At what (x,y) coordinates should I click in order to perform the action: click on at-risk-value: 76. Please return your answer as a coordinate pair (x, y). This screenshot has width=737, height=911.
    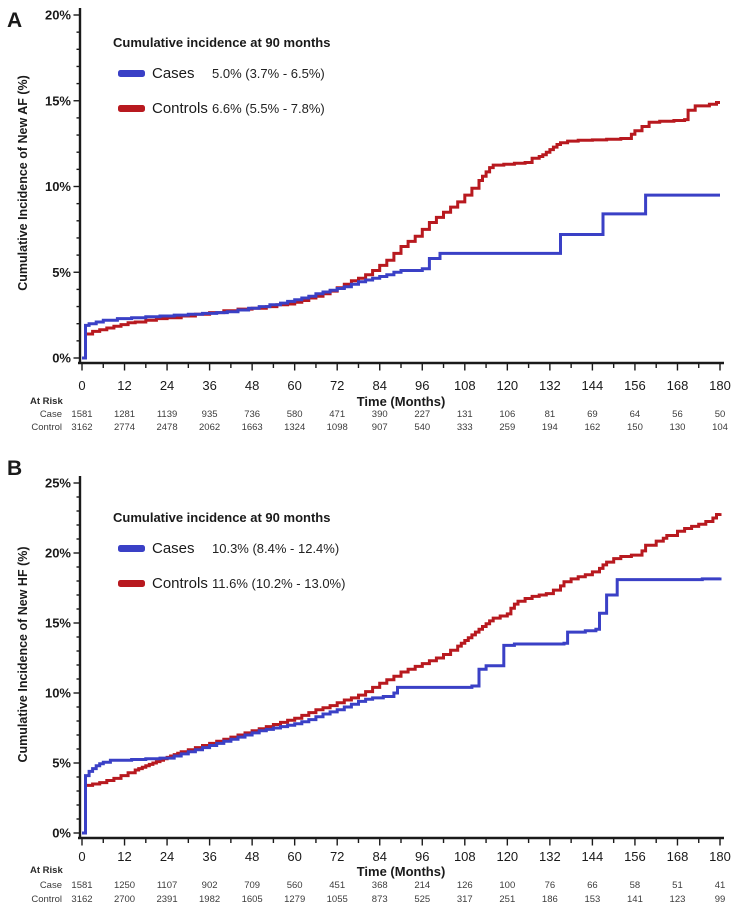
    Looking at the image, I should click on (550, 885).